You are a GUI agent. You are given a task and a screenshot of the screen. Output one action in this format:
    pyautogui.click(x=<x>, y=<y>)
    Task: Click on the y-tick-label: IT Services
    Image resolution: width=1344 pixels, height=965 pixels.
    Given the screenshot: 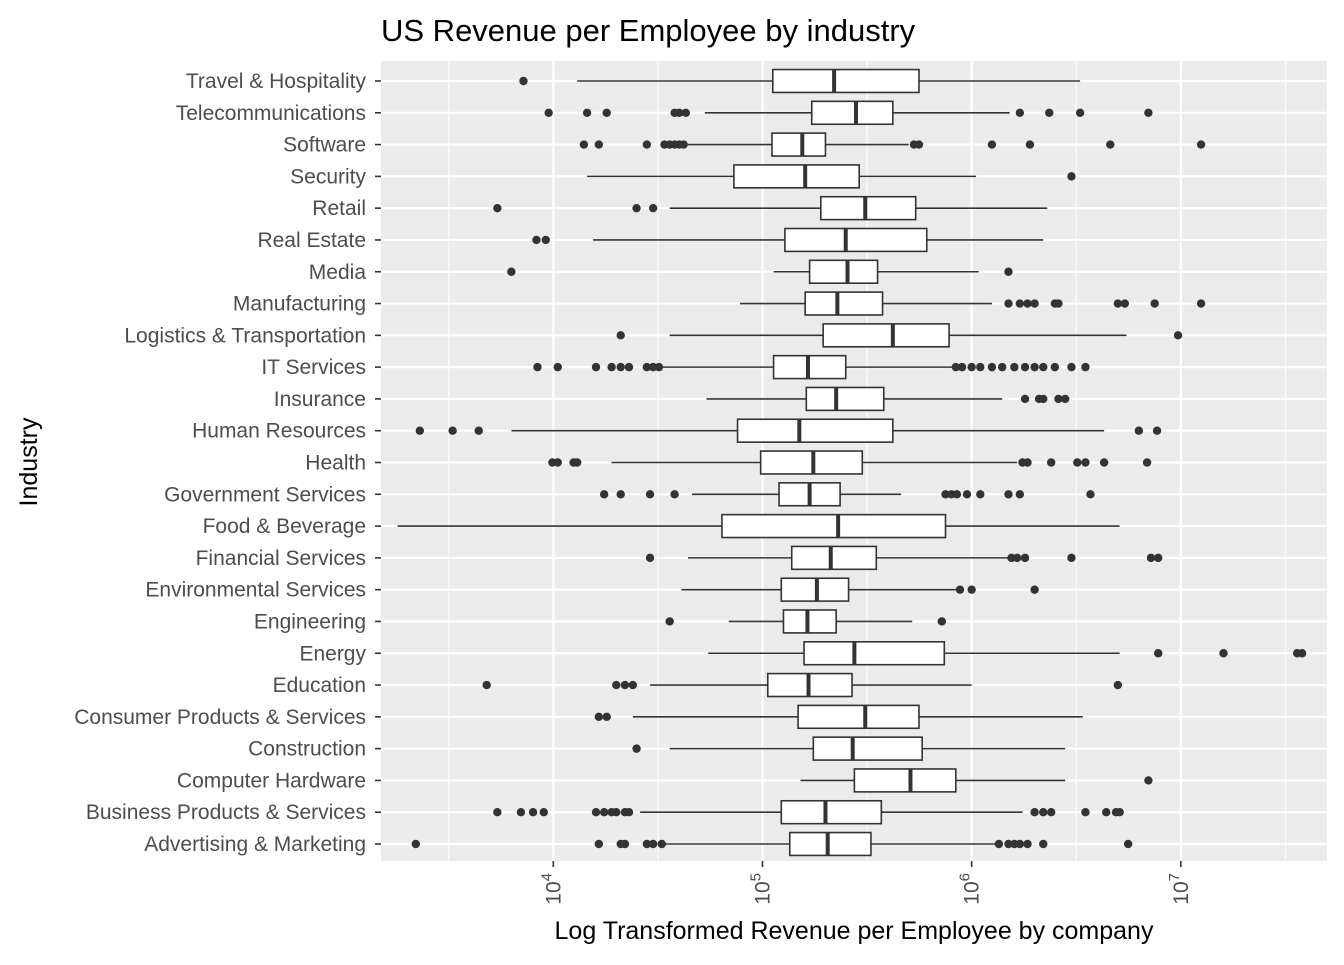 What is the action you would take?
    pyautogui.click(x=313, y=367)
    